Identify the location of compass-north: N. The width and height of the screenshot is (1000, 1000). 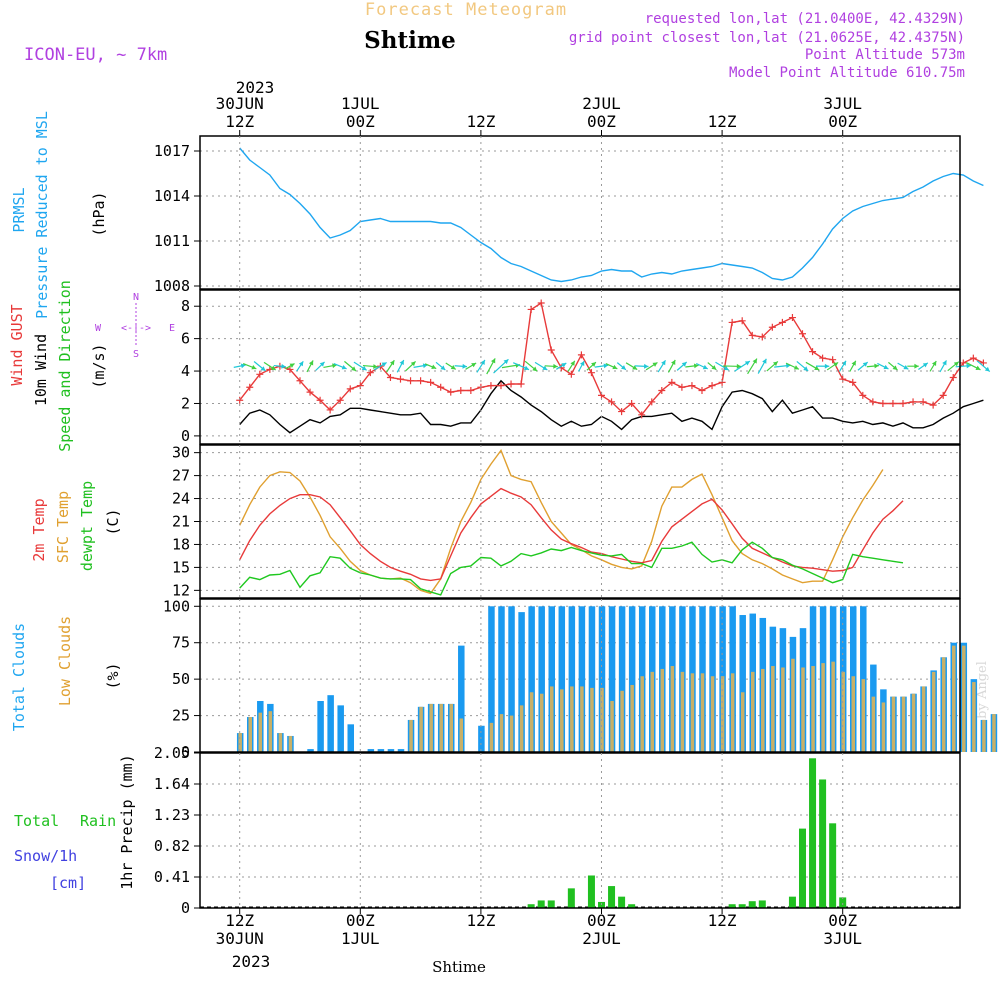
(136, 297).